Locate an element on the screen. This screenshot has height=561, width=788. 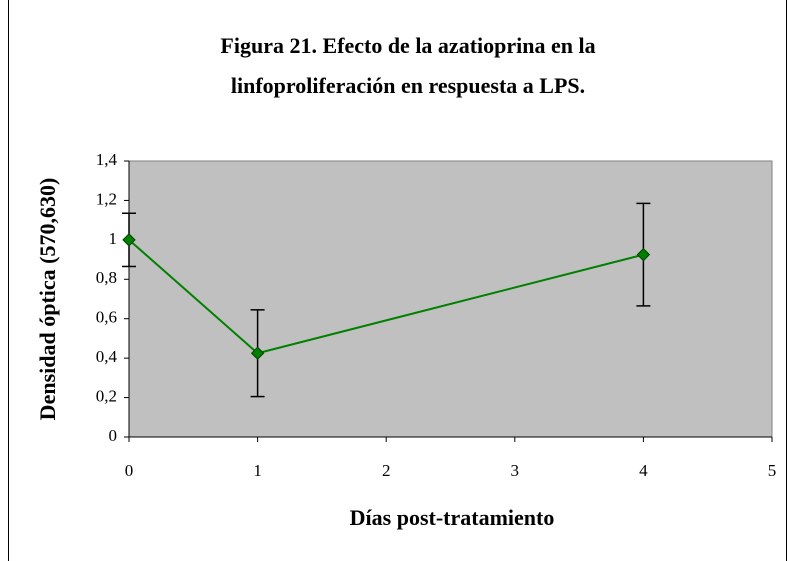
x-tick-label: 2 is located at coordinates (386, 470).